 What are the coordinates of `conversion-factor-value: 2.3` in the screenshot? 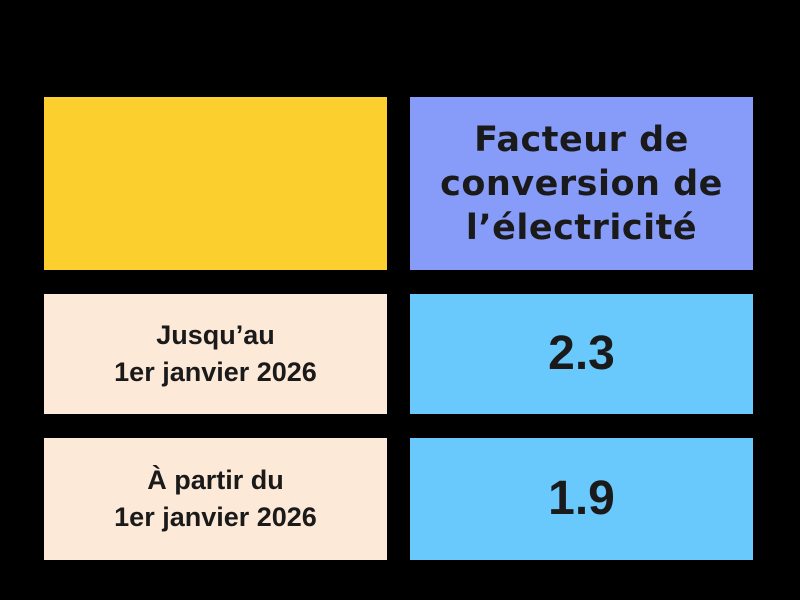 It's located at (581, 353).